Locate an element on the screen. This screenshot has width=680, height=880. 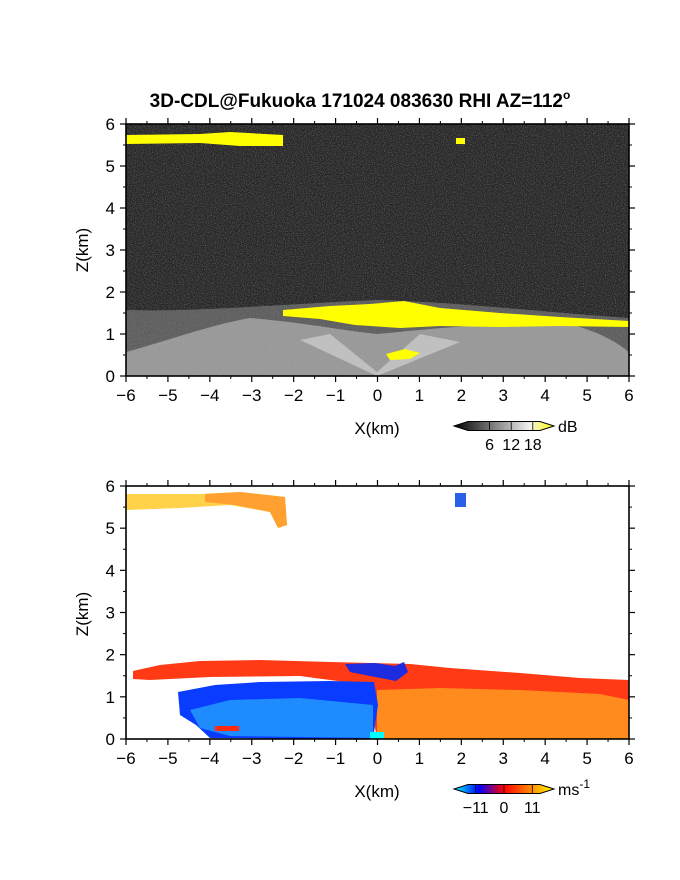
velocity-unit-exponent: -1 is located at coordinates (584, 784).